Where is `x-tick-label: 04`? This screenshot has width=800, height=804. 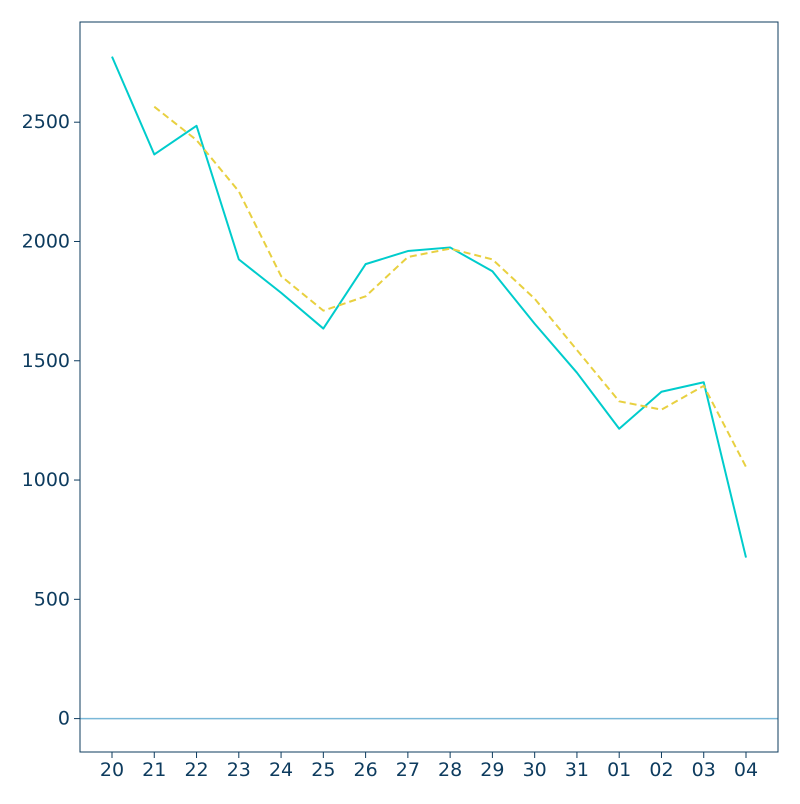 x-tick-label: 04 is located at coordinates (746, 770).